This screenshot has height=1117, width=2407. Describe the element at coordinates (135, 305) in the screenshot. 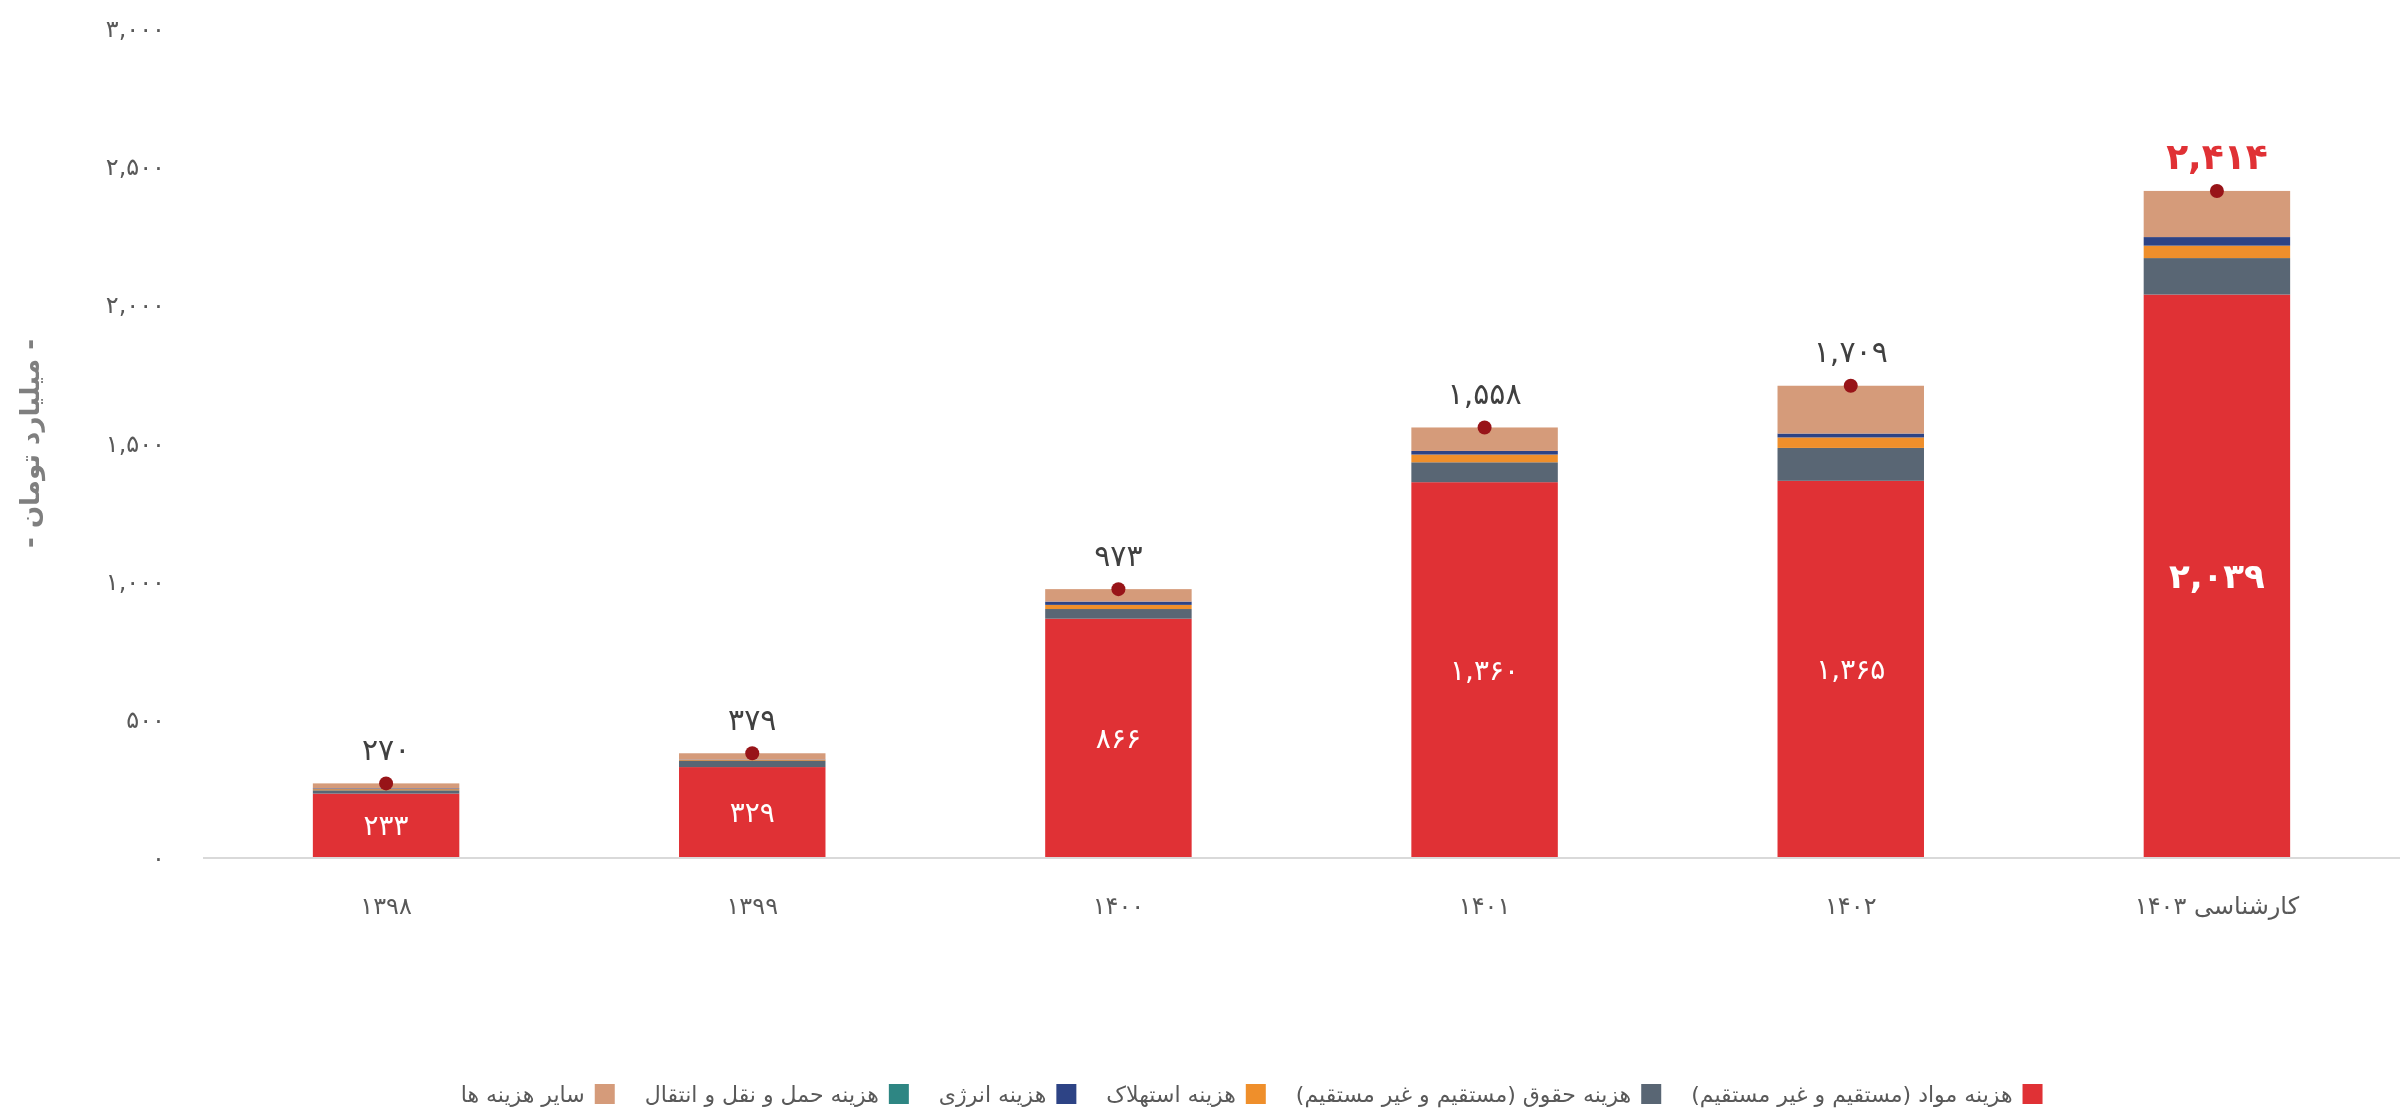

I see `y-tick-label: ۲,۰۰۰` at that location.